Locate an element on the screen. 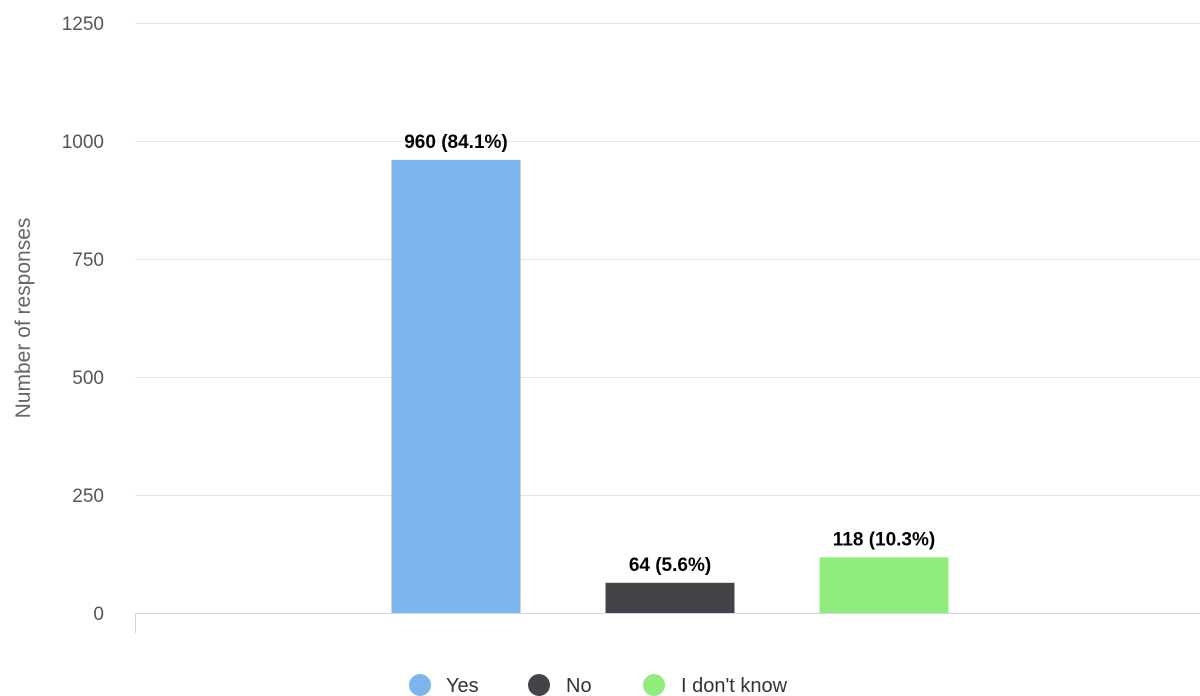  legend-item-yes: Yes is located at coordinates (444, 685).